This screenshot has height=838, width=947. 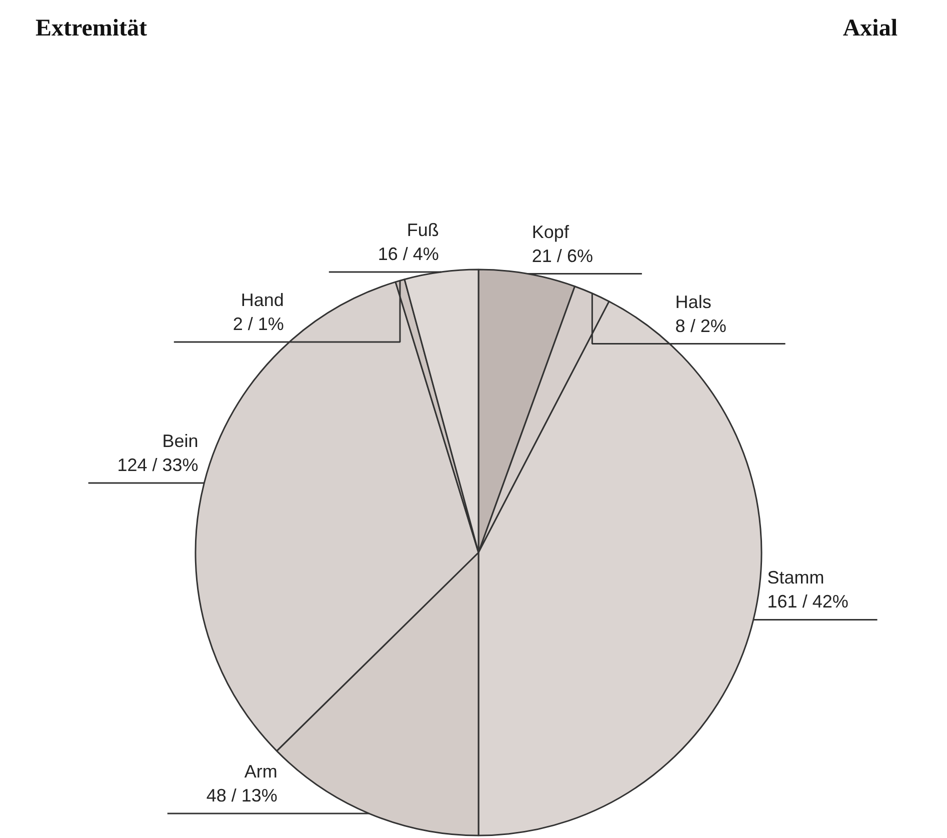 I want to click on text: Extremität, so click(x=92, y=29).